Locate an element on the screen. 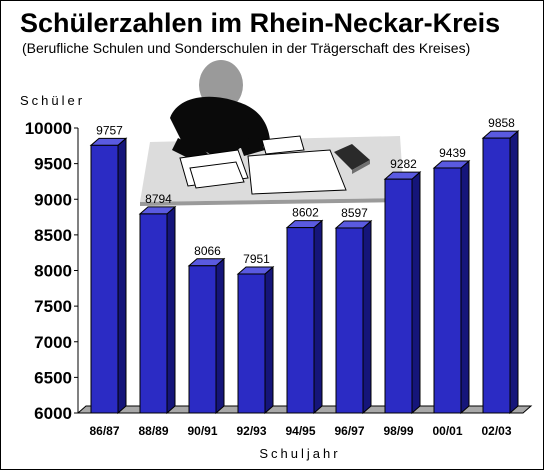 The height and width of the screenshot is (472, 546). y-tick-label: 9000 is located at coordinates (53, 199).